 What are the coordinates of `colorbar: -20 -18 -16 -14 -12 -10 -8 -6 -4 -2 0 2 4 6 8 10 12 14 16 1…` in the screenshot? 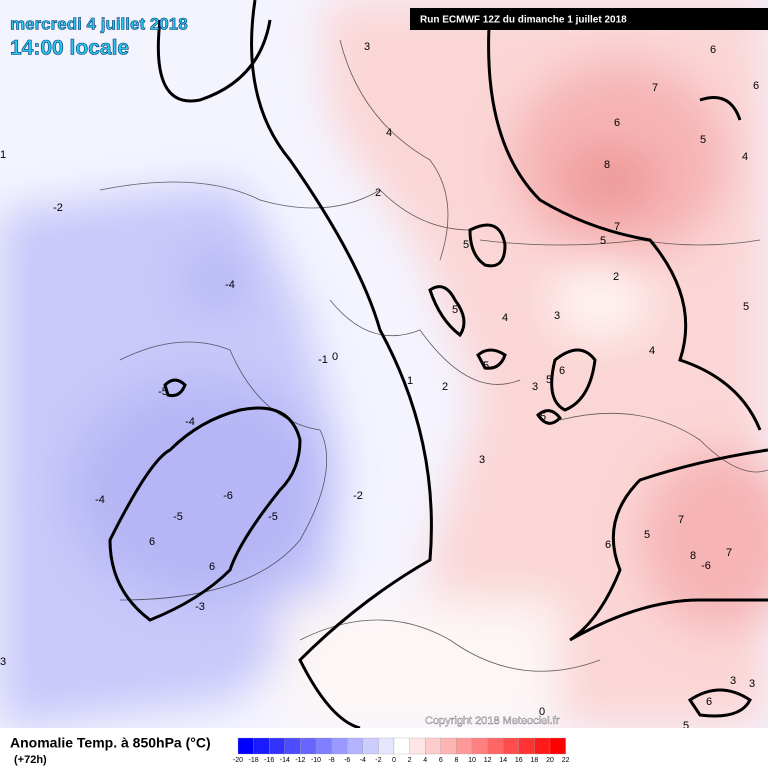 It's located at (401, 750).